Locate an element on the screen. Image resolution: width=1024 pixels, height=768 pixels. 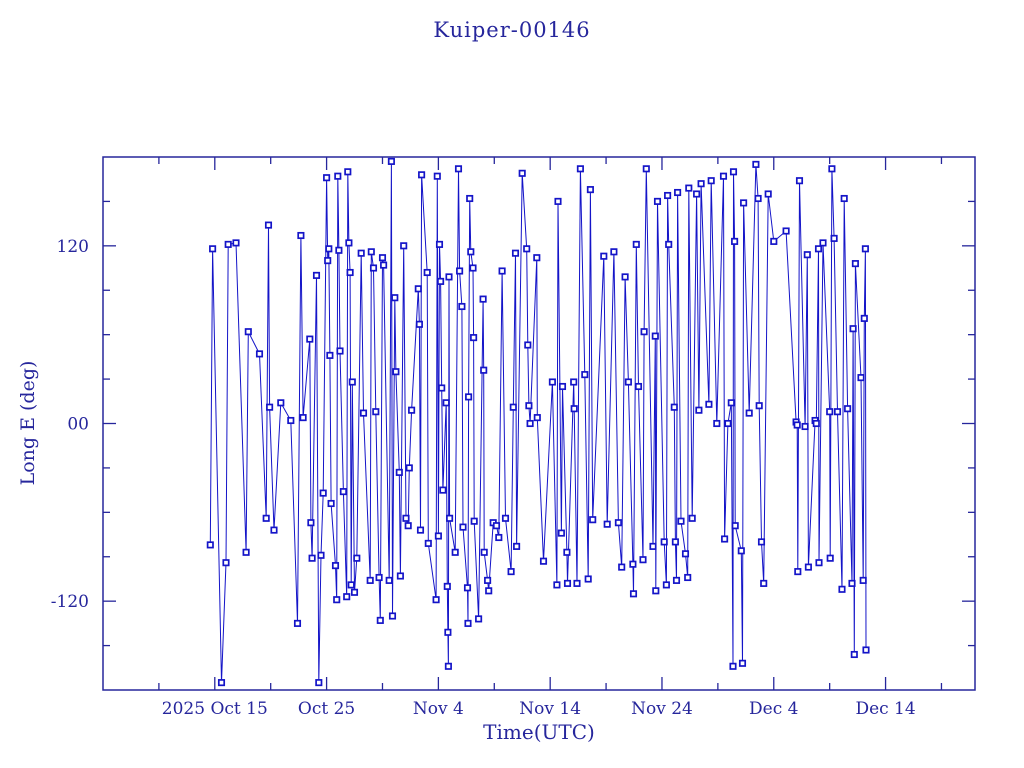
x-tick-label: Dec 4 is located at coordinates (773, 709).